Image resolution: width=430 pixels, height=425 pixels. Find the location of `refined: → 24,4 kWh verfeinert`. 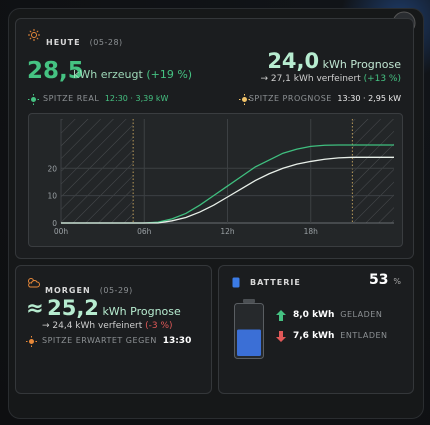

refined: → 24,4 kWh verfeinert is located at coordinates (92, 326).